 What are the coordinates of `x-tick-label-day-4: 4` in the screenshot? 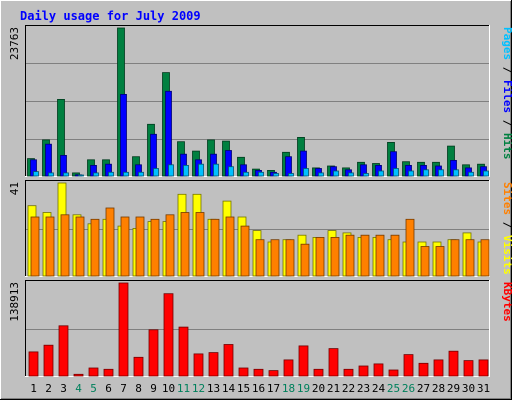 It's located at (78, 388).